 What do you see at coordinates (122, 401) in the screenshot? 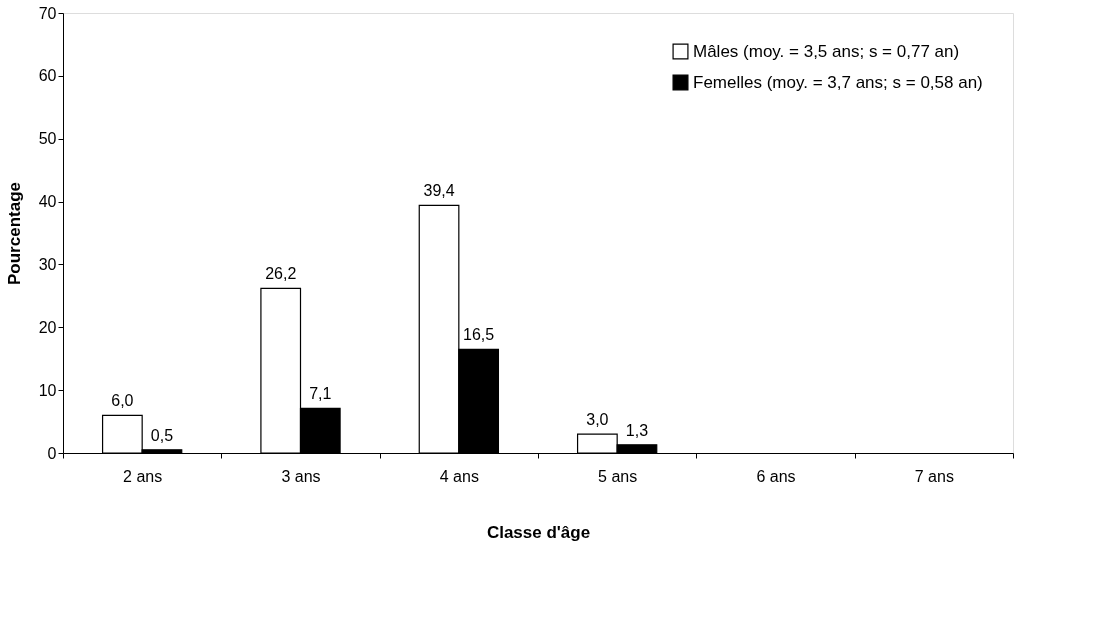
I see `data-label: 6,0` at bounding box center [122, 401].